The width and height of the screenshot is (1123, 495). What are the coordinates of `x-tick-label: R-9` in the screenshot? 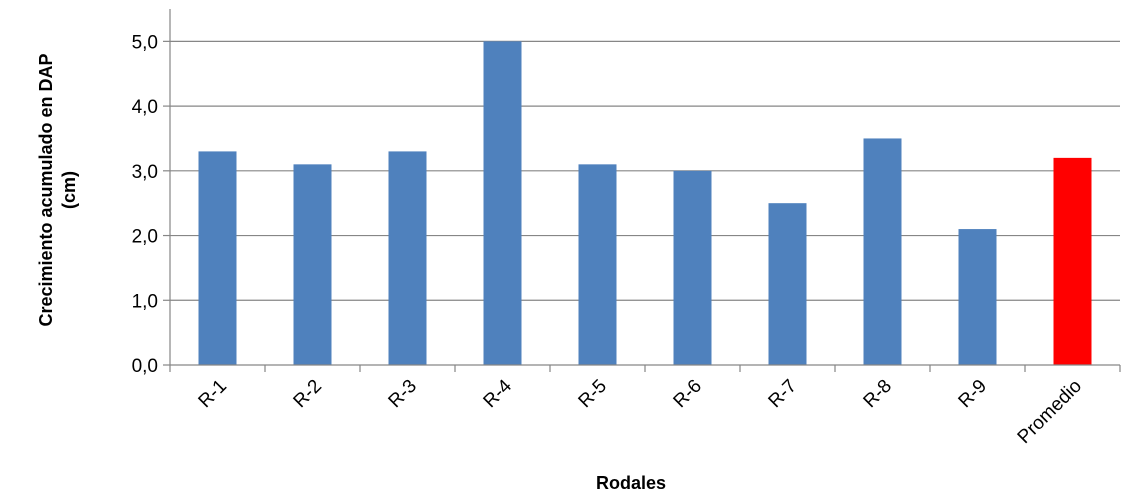 It's located at (973, 394).